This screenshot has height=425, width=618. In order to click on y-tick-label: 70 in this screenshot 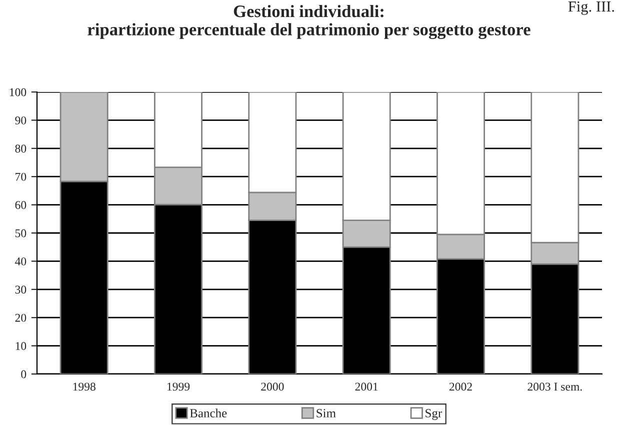, I will do `click(21, 176)`.